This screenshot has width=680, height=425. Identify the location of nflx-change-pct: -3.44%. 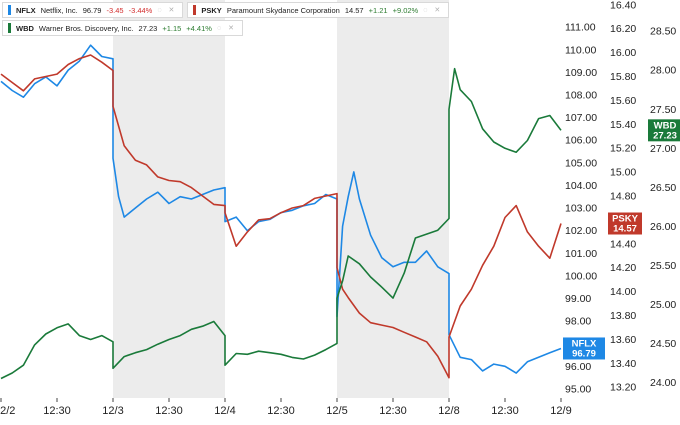
(140, 10).